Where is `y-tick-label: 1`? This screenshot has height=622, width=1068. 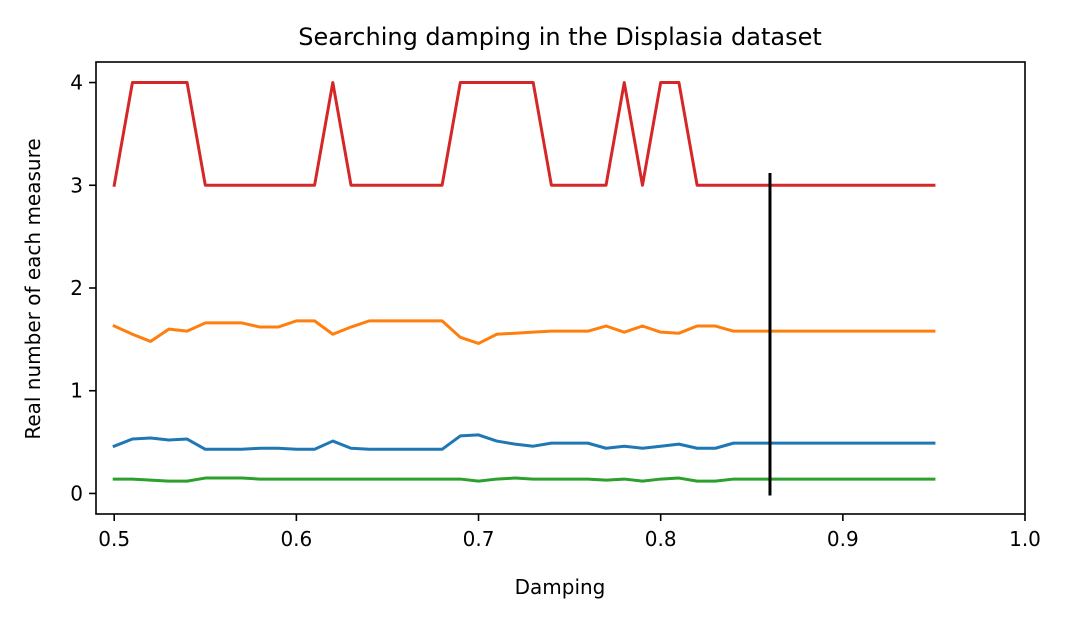 y-tick-label: 1 is located at coordinates (76, 391).